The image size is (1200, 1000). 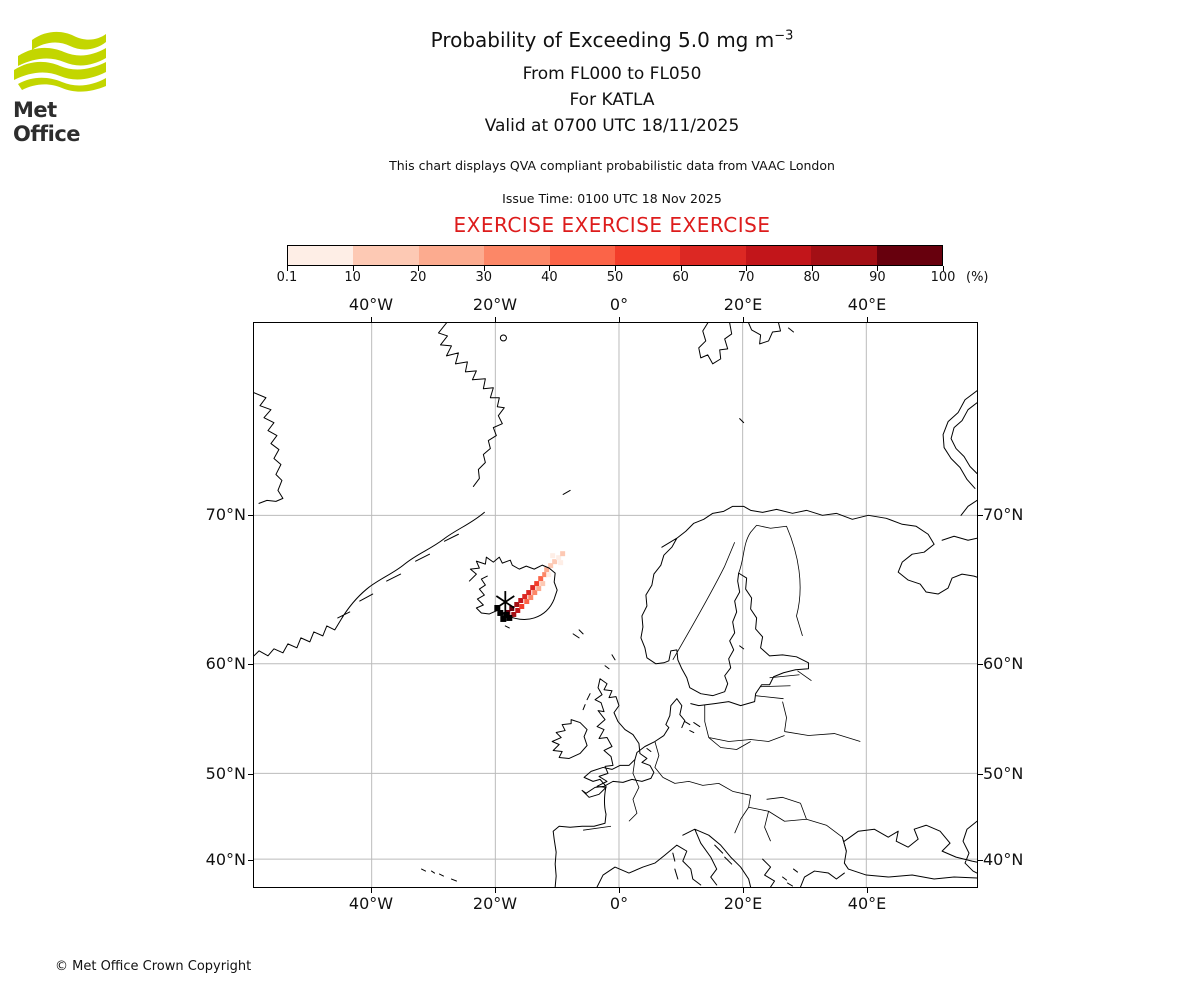 What do you see at coordinates (352, 277) in the screenshot?
I see `colorbar-tick-label: 10` at bounding box center [352, 277].